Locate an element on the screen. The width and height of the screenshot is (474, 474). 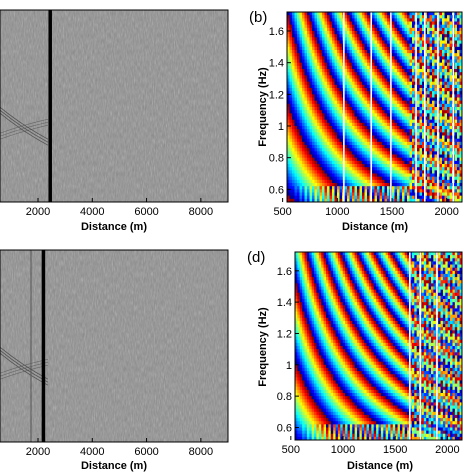
panel-a-moveout-curve is located at coordinates (24, 129).